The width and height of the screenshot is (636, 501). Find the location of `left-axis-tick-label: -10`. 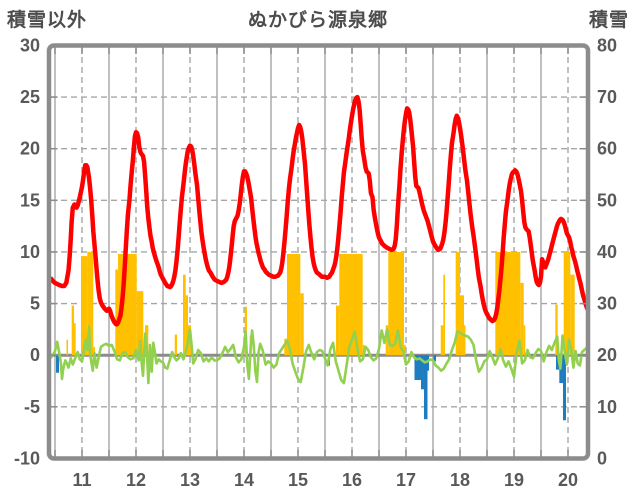

left-axis-tick-label: -10 is located at coordinates (27, 458).